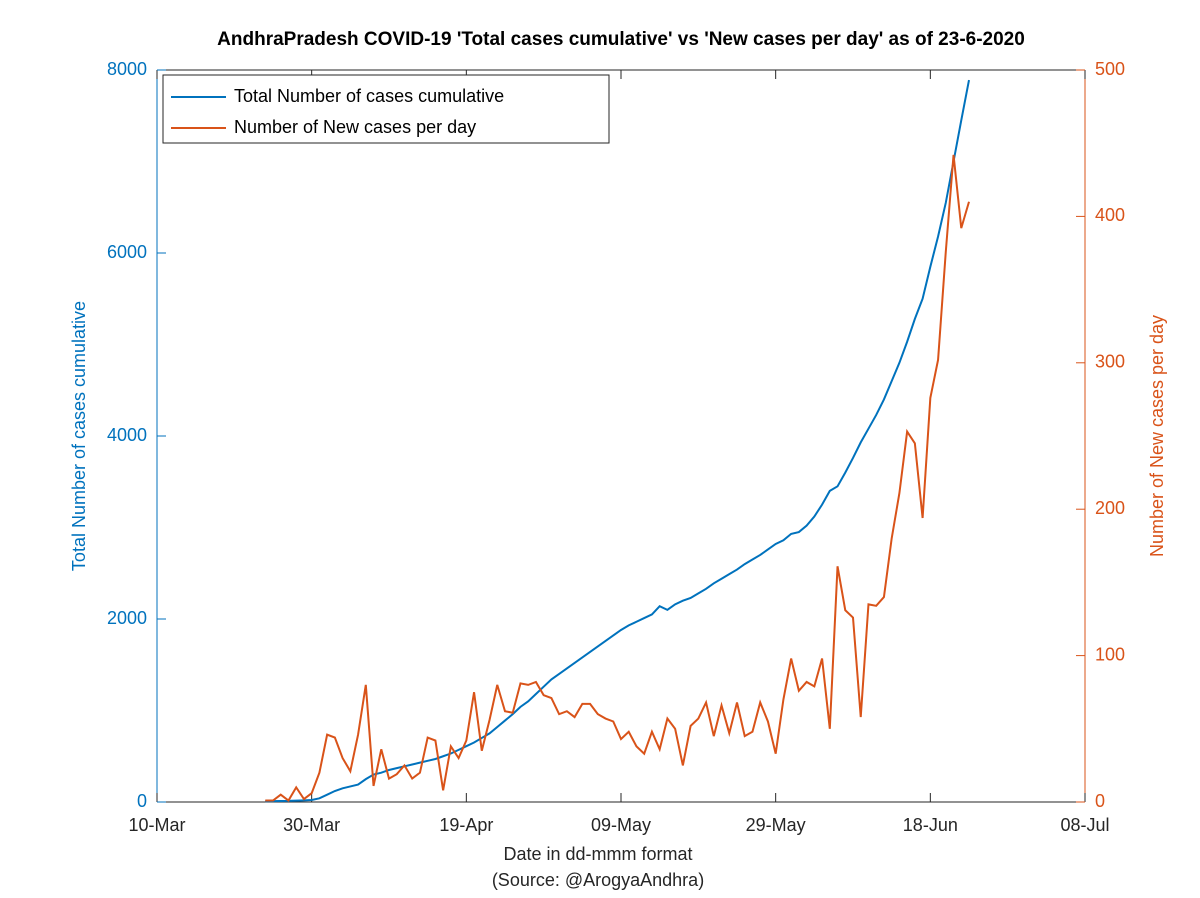 This screenshot has width=1200, height=898. What do you see at coordinates (1110, 508) in the screenshot?
I see `y2-tick-label: 200` at bounding box center [1110, 508].